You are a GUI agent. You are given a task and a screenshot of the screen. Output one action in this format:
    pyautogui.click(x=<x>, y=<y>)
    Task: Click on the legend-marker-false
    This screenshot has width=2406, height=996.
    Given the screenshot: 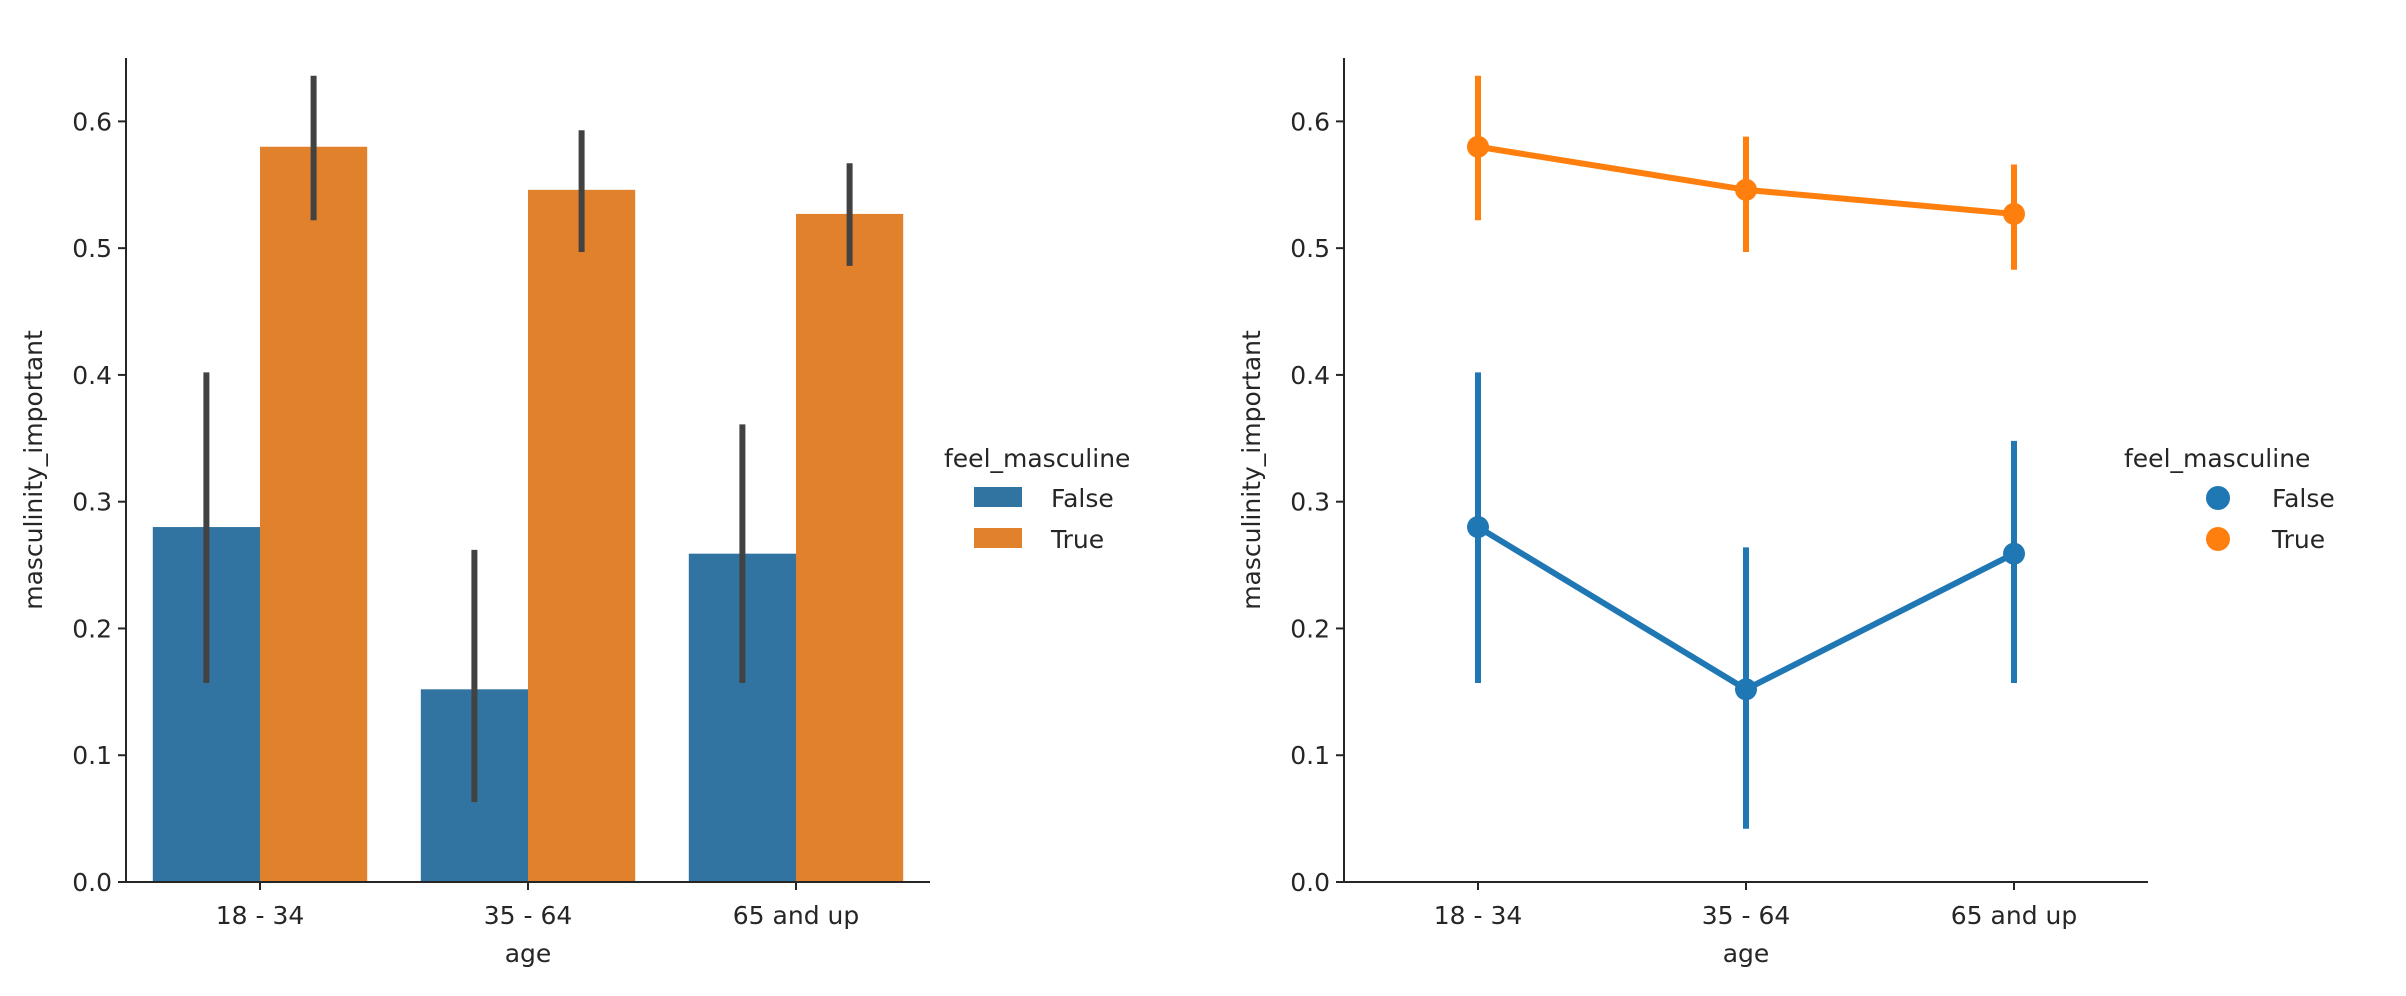 What is the action you would take?
    pyautogui.click(x=2218, y=498)
    